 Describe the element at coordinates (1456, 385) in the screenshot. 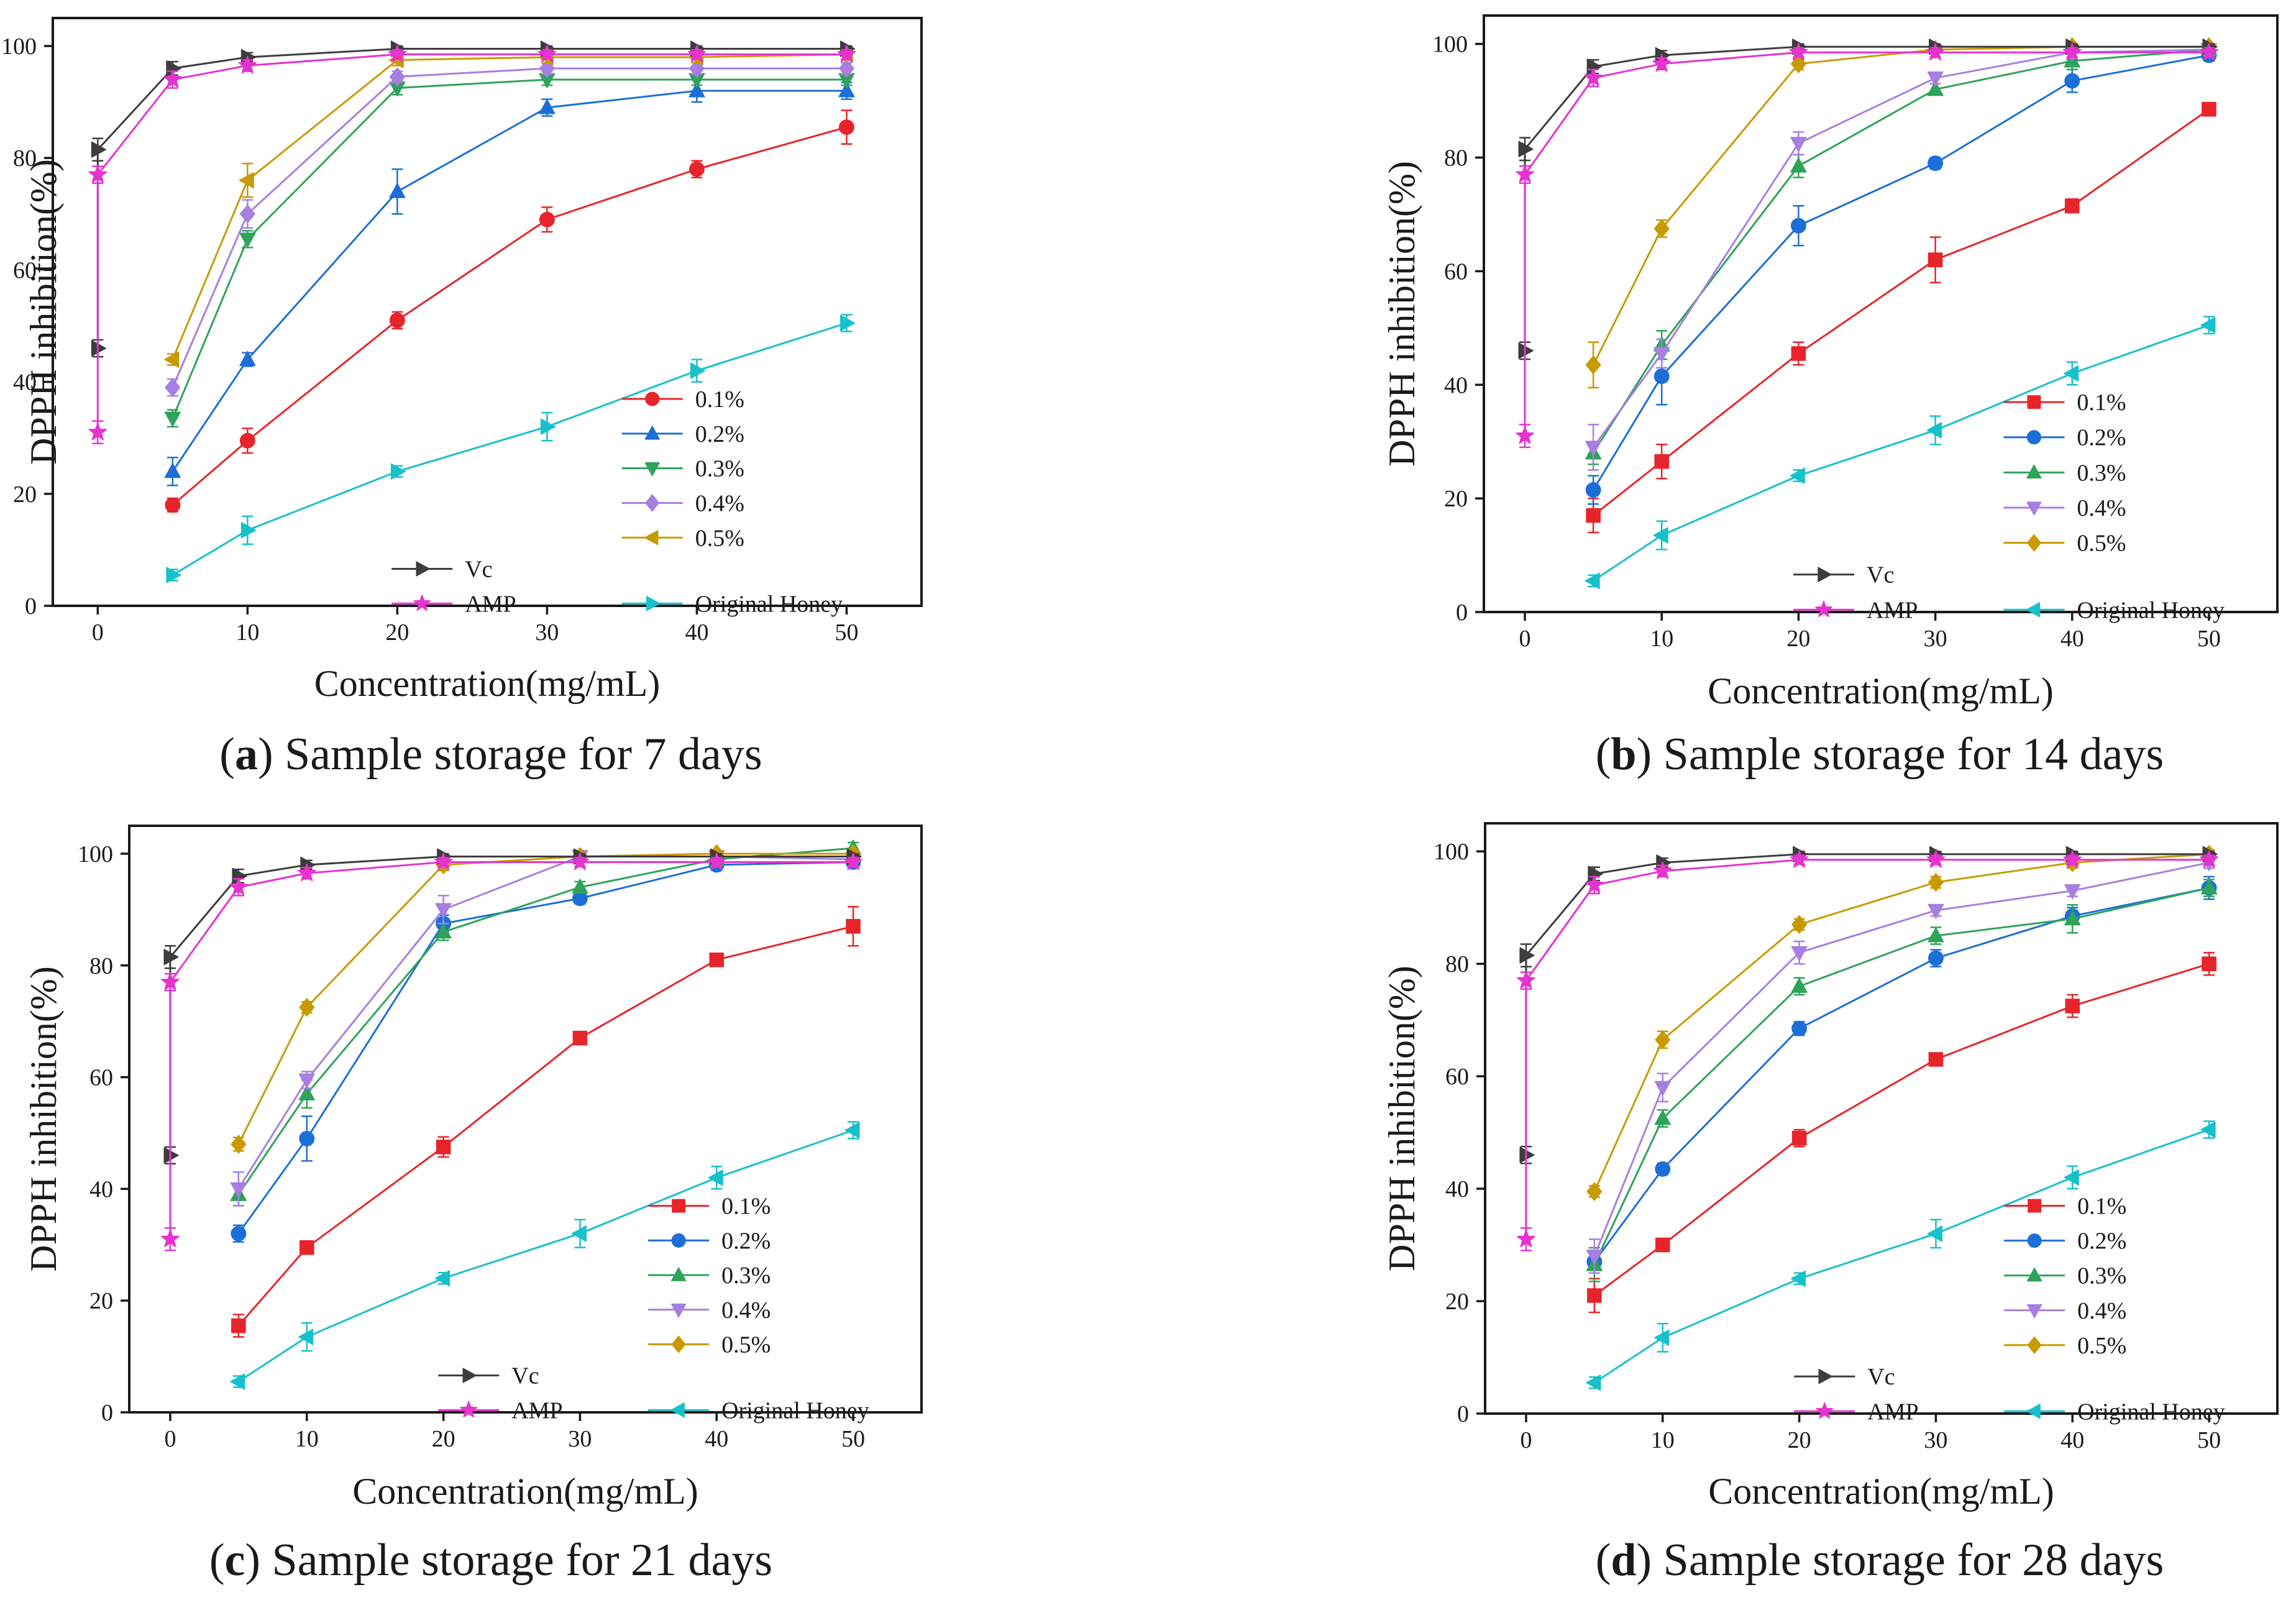

I see `y-tick-label: 40` at that location.